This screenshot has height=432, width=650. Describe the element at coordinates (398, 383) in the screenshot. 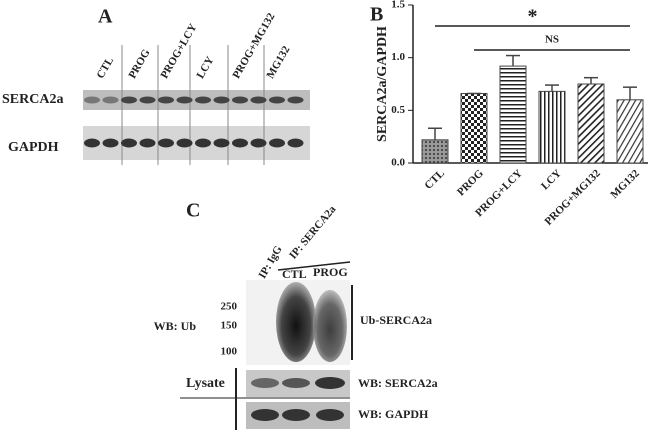

I see `wb-label: WB: SERCA2a` at that location.